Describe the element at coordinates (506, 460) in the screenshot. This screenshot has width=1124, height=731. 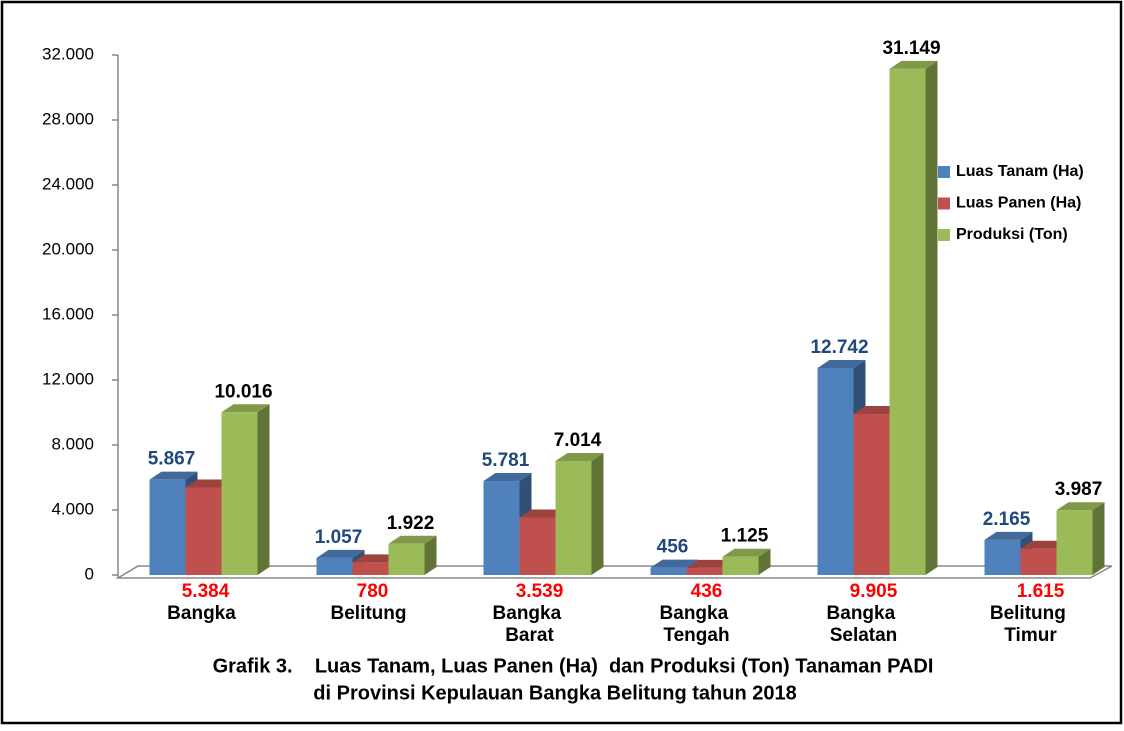
I see `value-label: 5.781` at that location.